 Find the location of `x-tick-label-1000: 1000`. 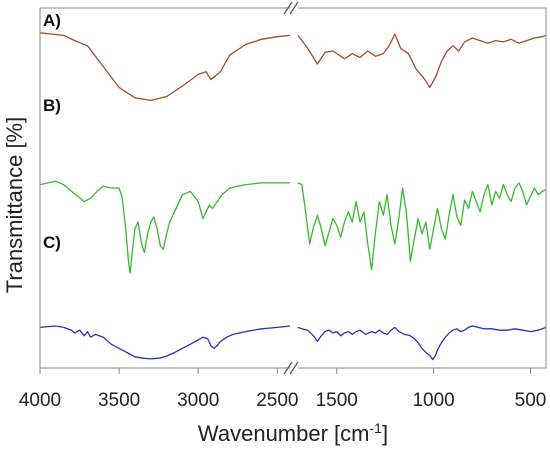

x-tick-label-1000: 1000 is located at coordinates (433, 400).